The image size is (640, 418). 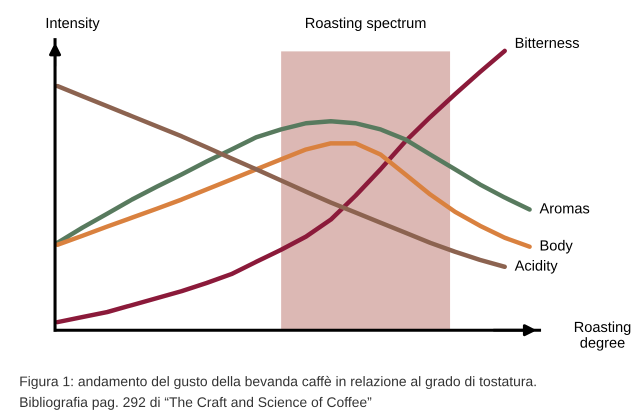 What do you see at coordinates (602, 336) in the screenshot?
I see `x-axis-title: Roasting degree` at bounding box center [602, 336].